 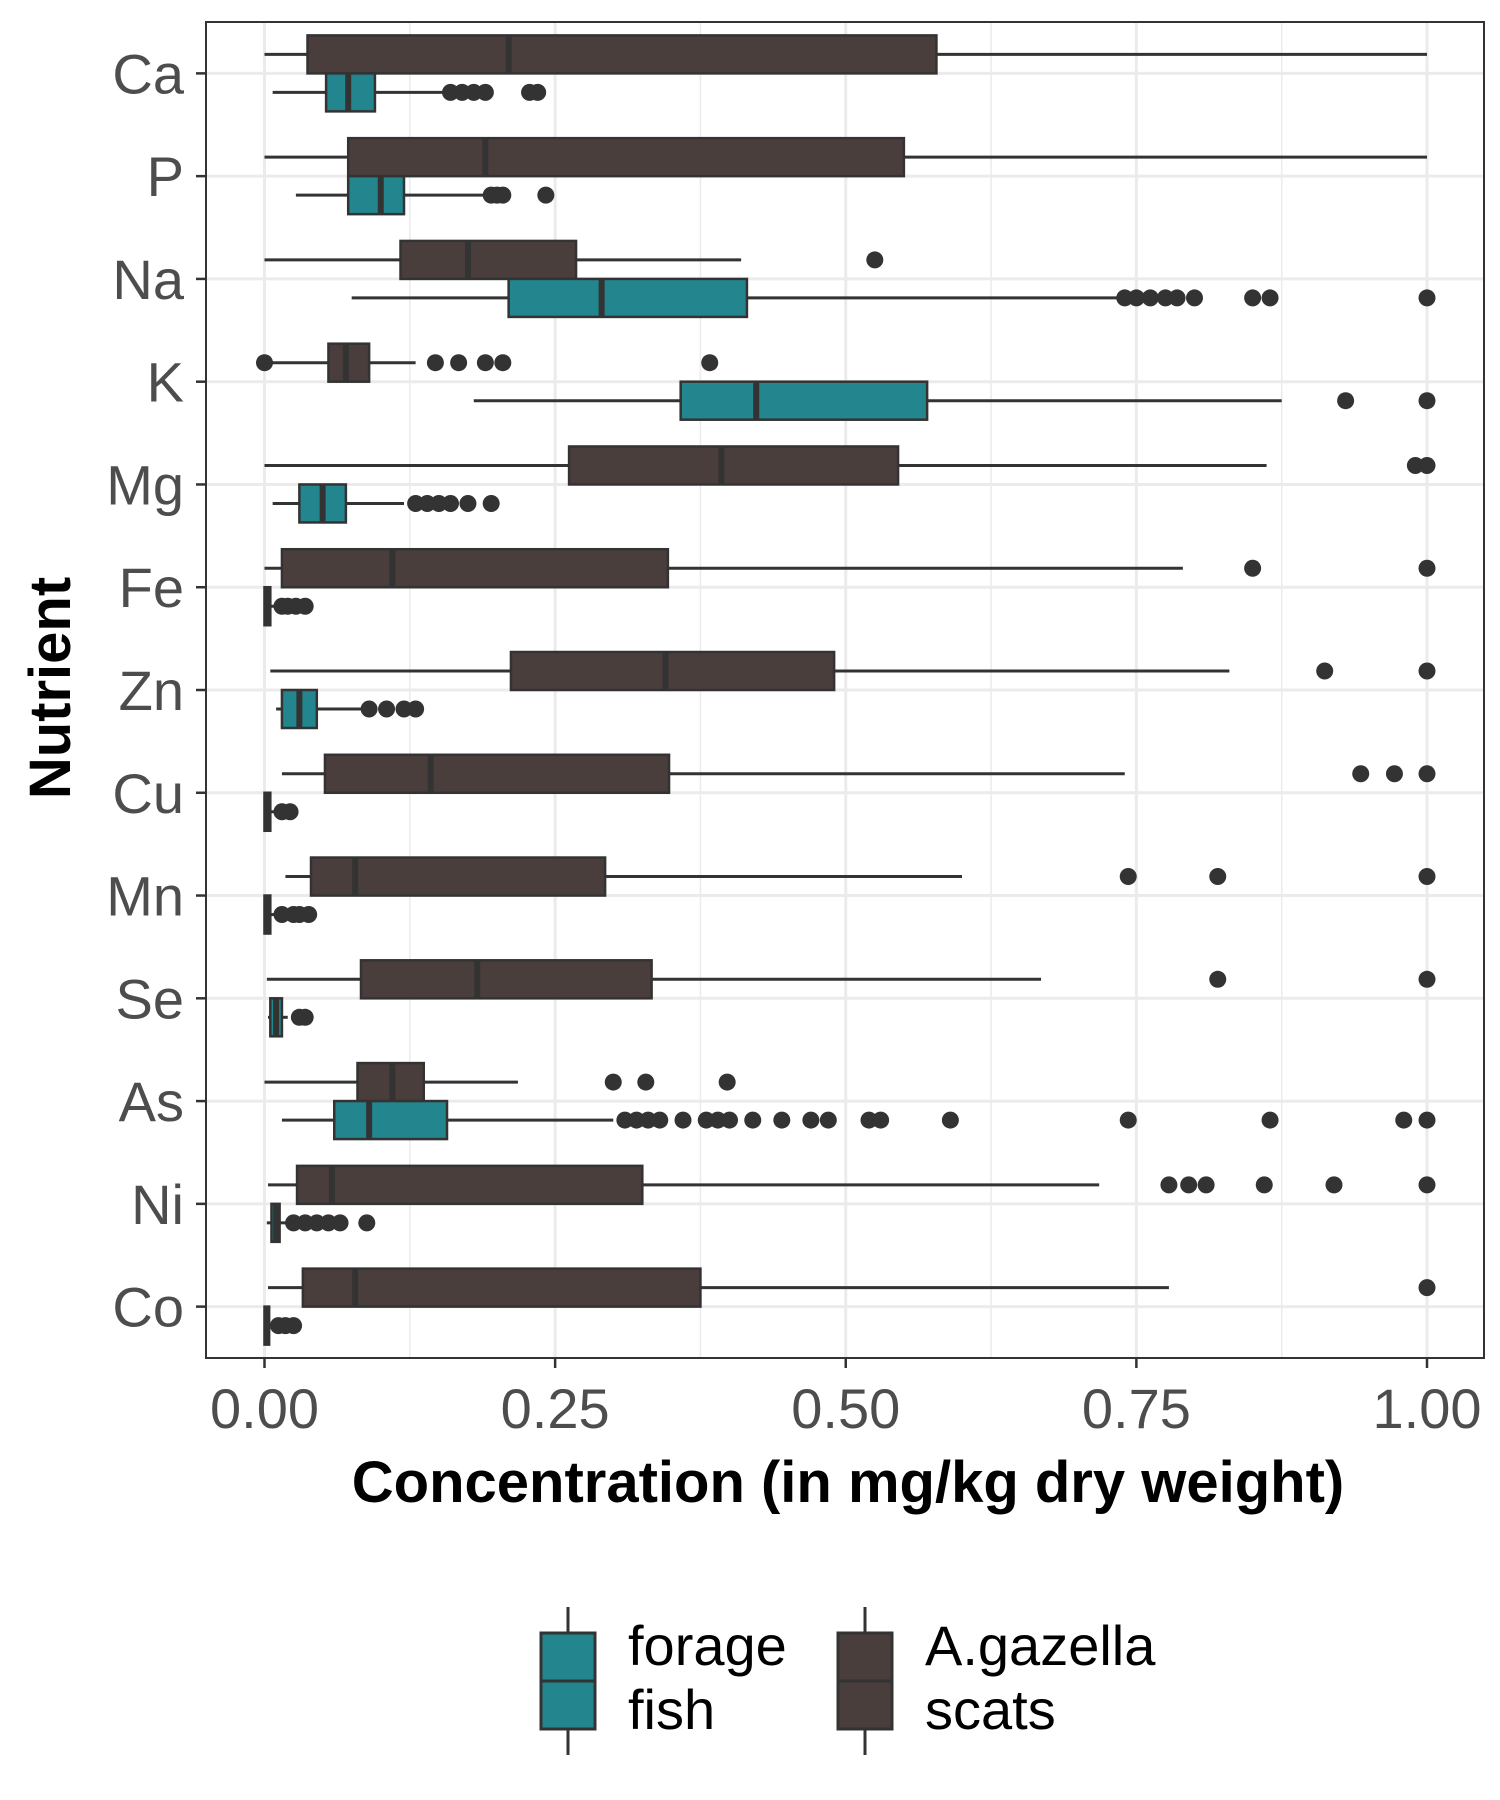 I want to click on x-tick-label: 0.00, so click(x=264, y=1408).